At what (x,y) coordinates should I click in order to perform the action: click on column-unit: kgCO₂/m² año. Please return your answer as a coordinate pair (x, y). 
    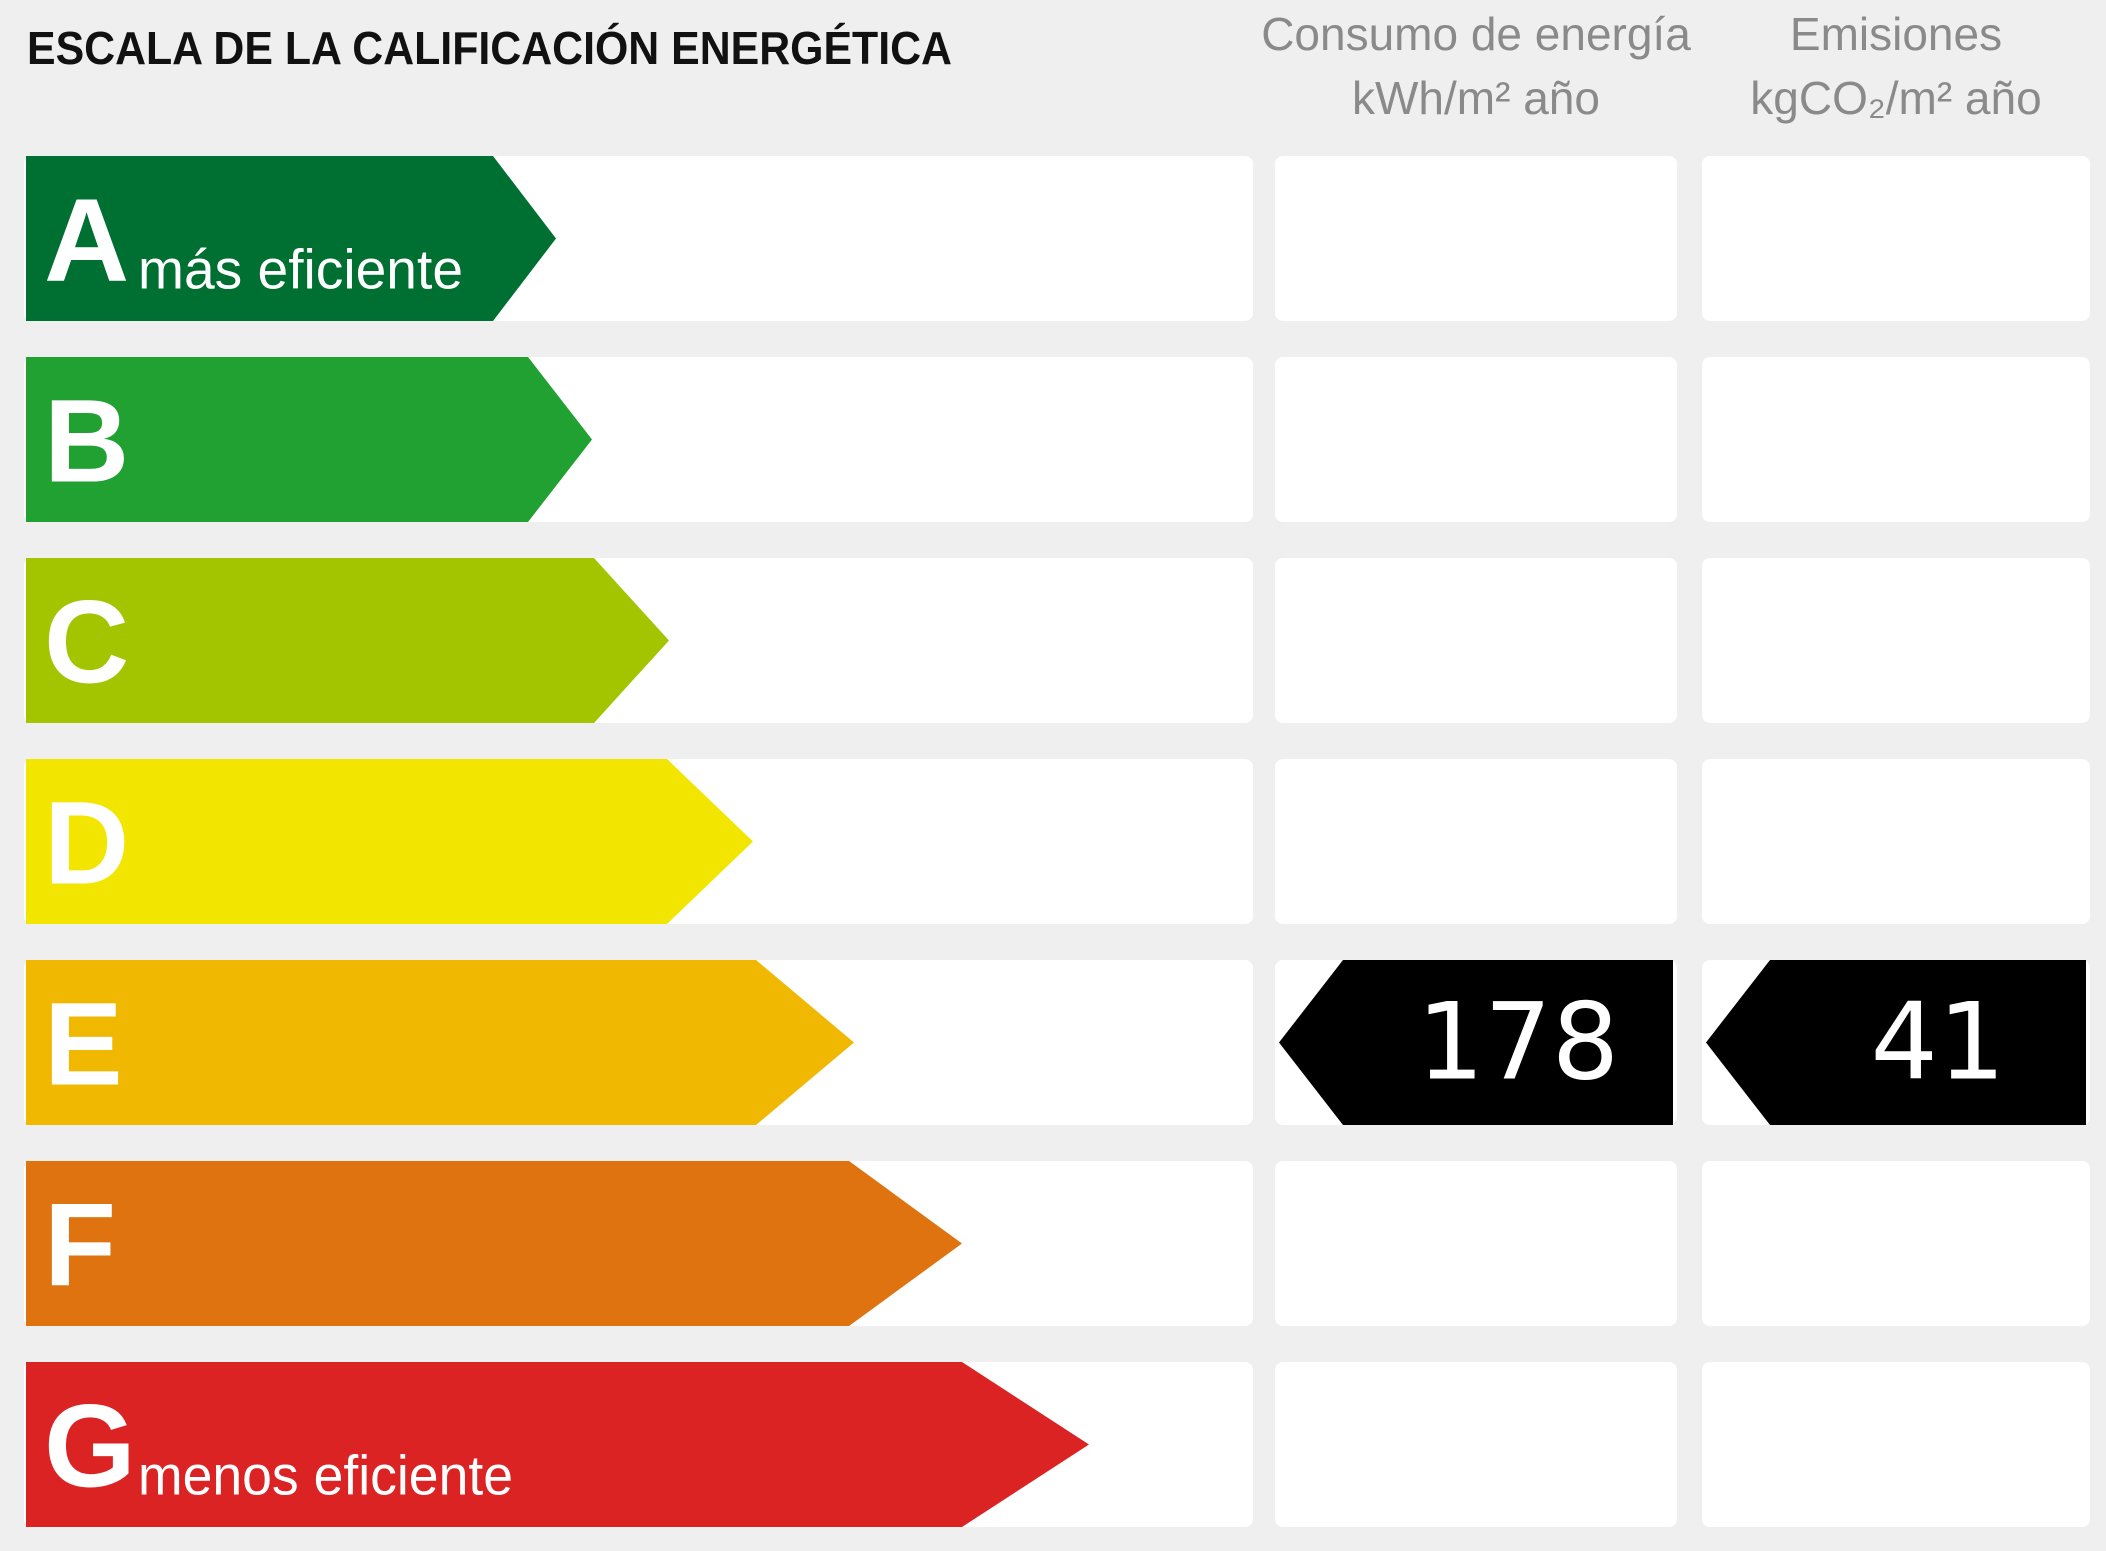
    Looking at the image, I should click on (1895, 98).